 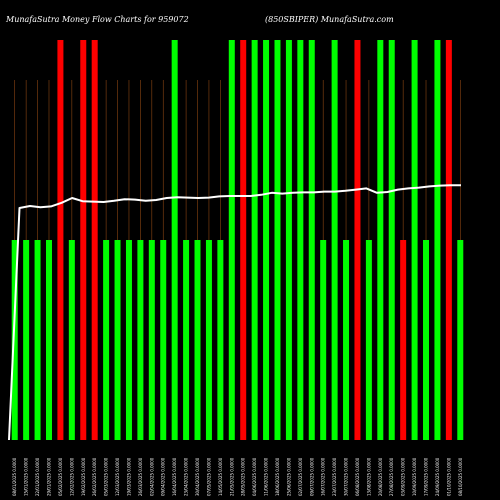 What do you see at coordinates (117, 476) in the screenshot?
I see `x-tick-label: 12/03/2025 0.0000` at bounding box center [117, 476].